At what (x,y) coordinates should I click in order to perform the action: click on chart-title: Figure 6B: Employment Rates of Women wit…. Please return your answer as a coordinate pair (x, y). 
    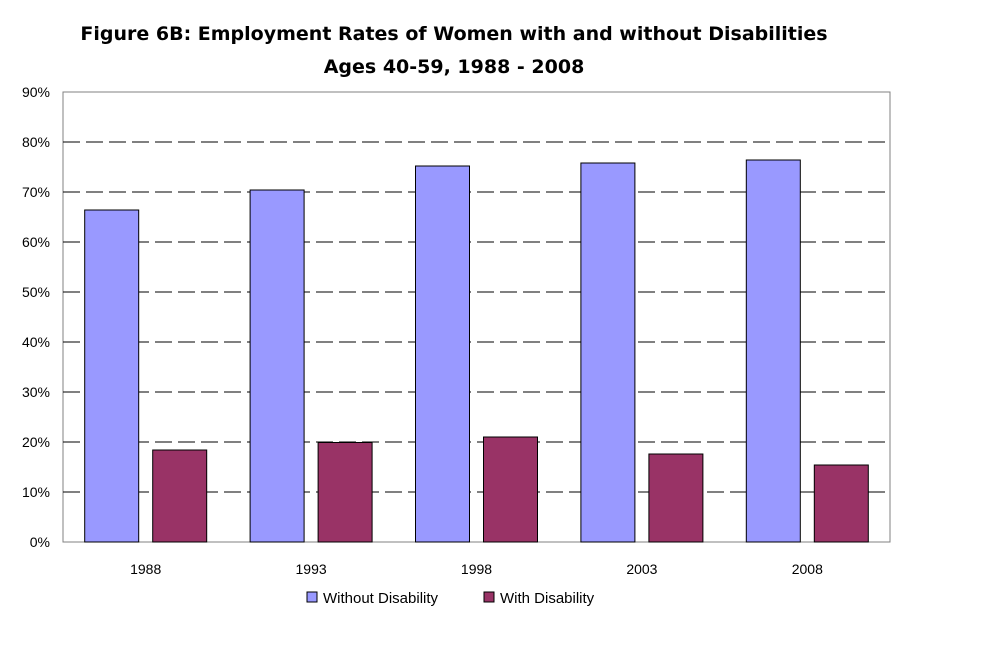
    Looking at the image, I should click on (453, 34).